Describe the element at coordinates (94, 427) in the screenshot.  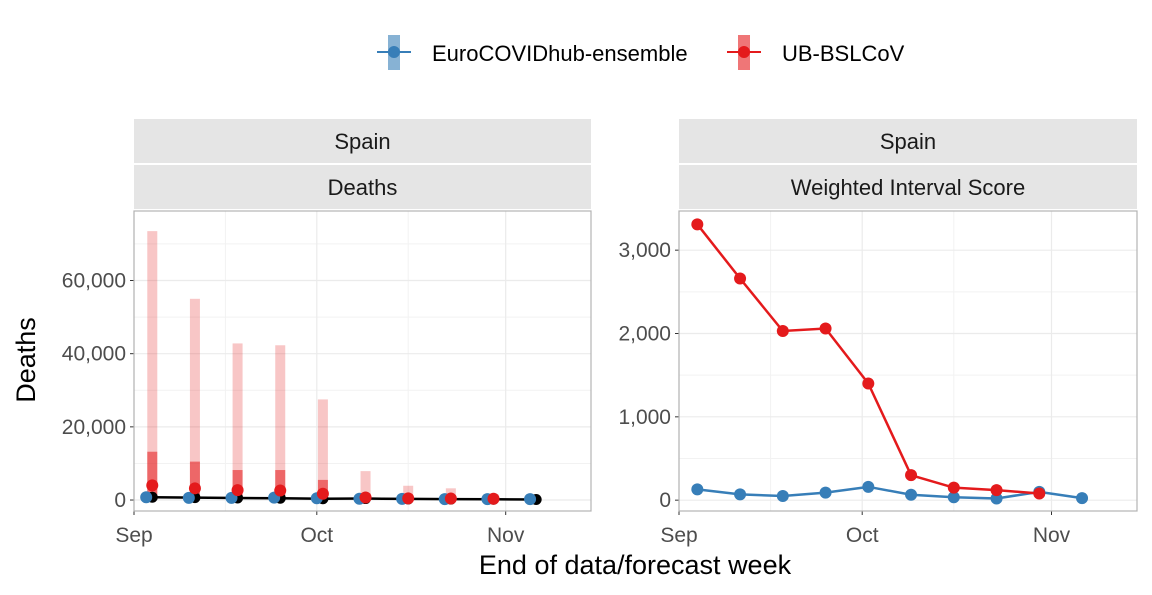
I see `y-tick-label: 20,000` at that location.